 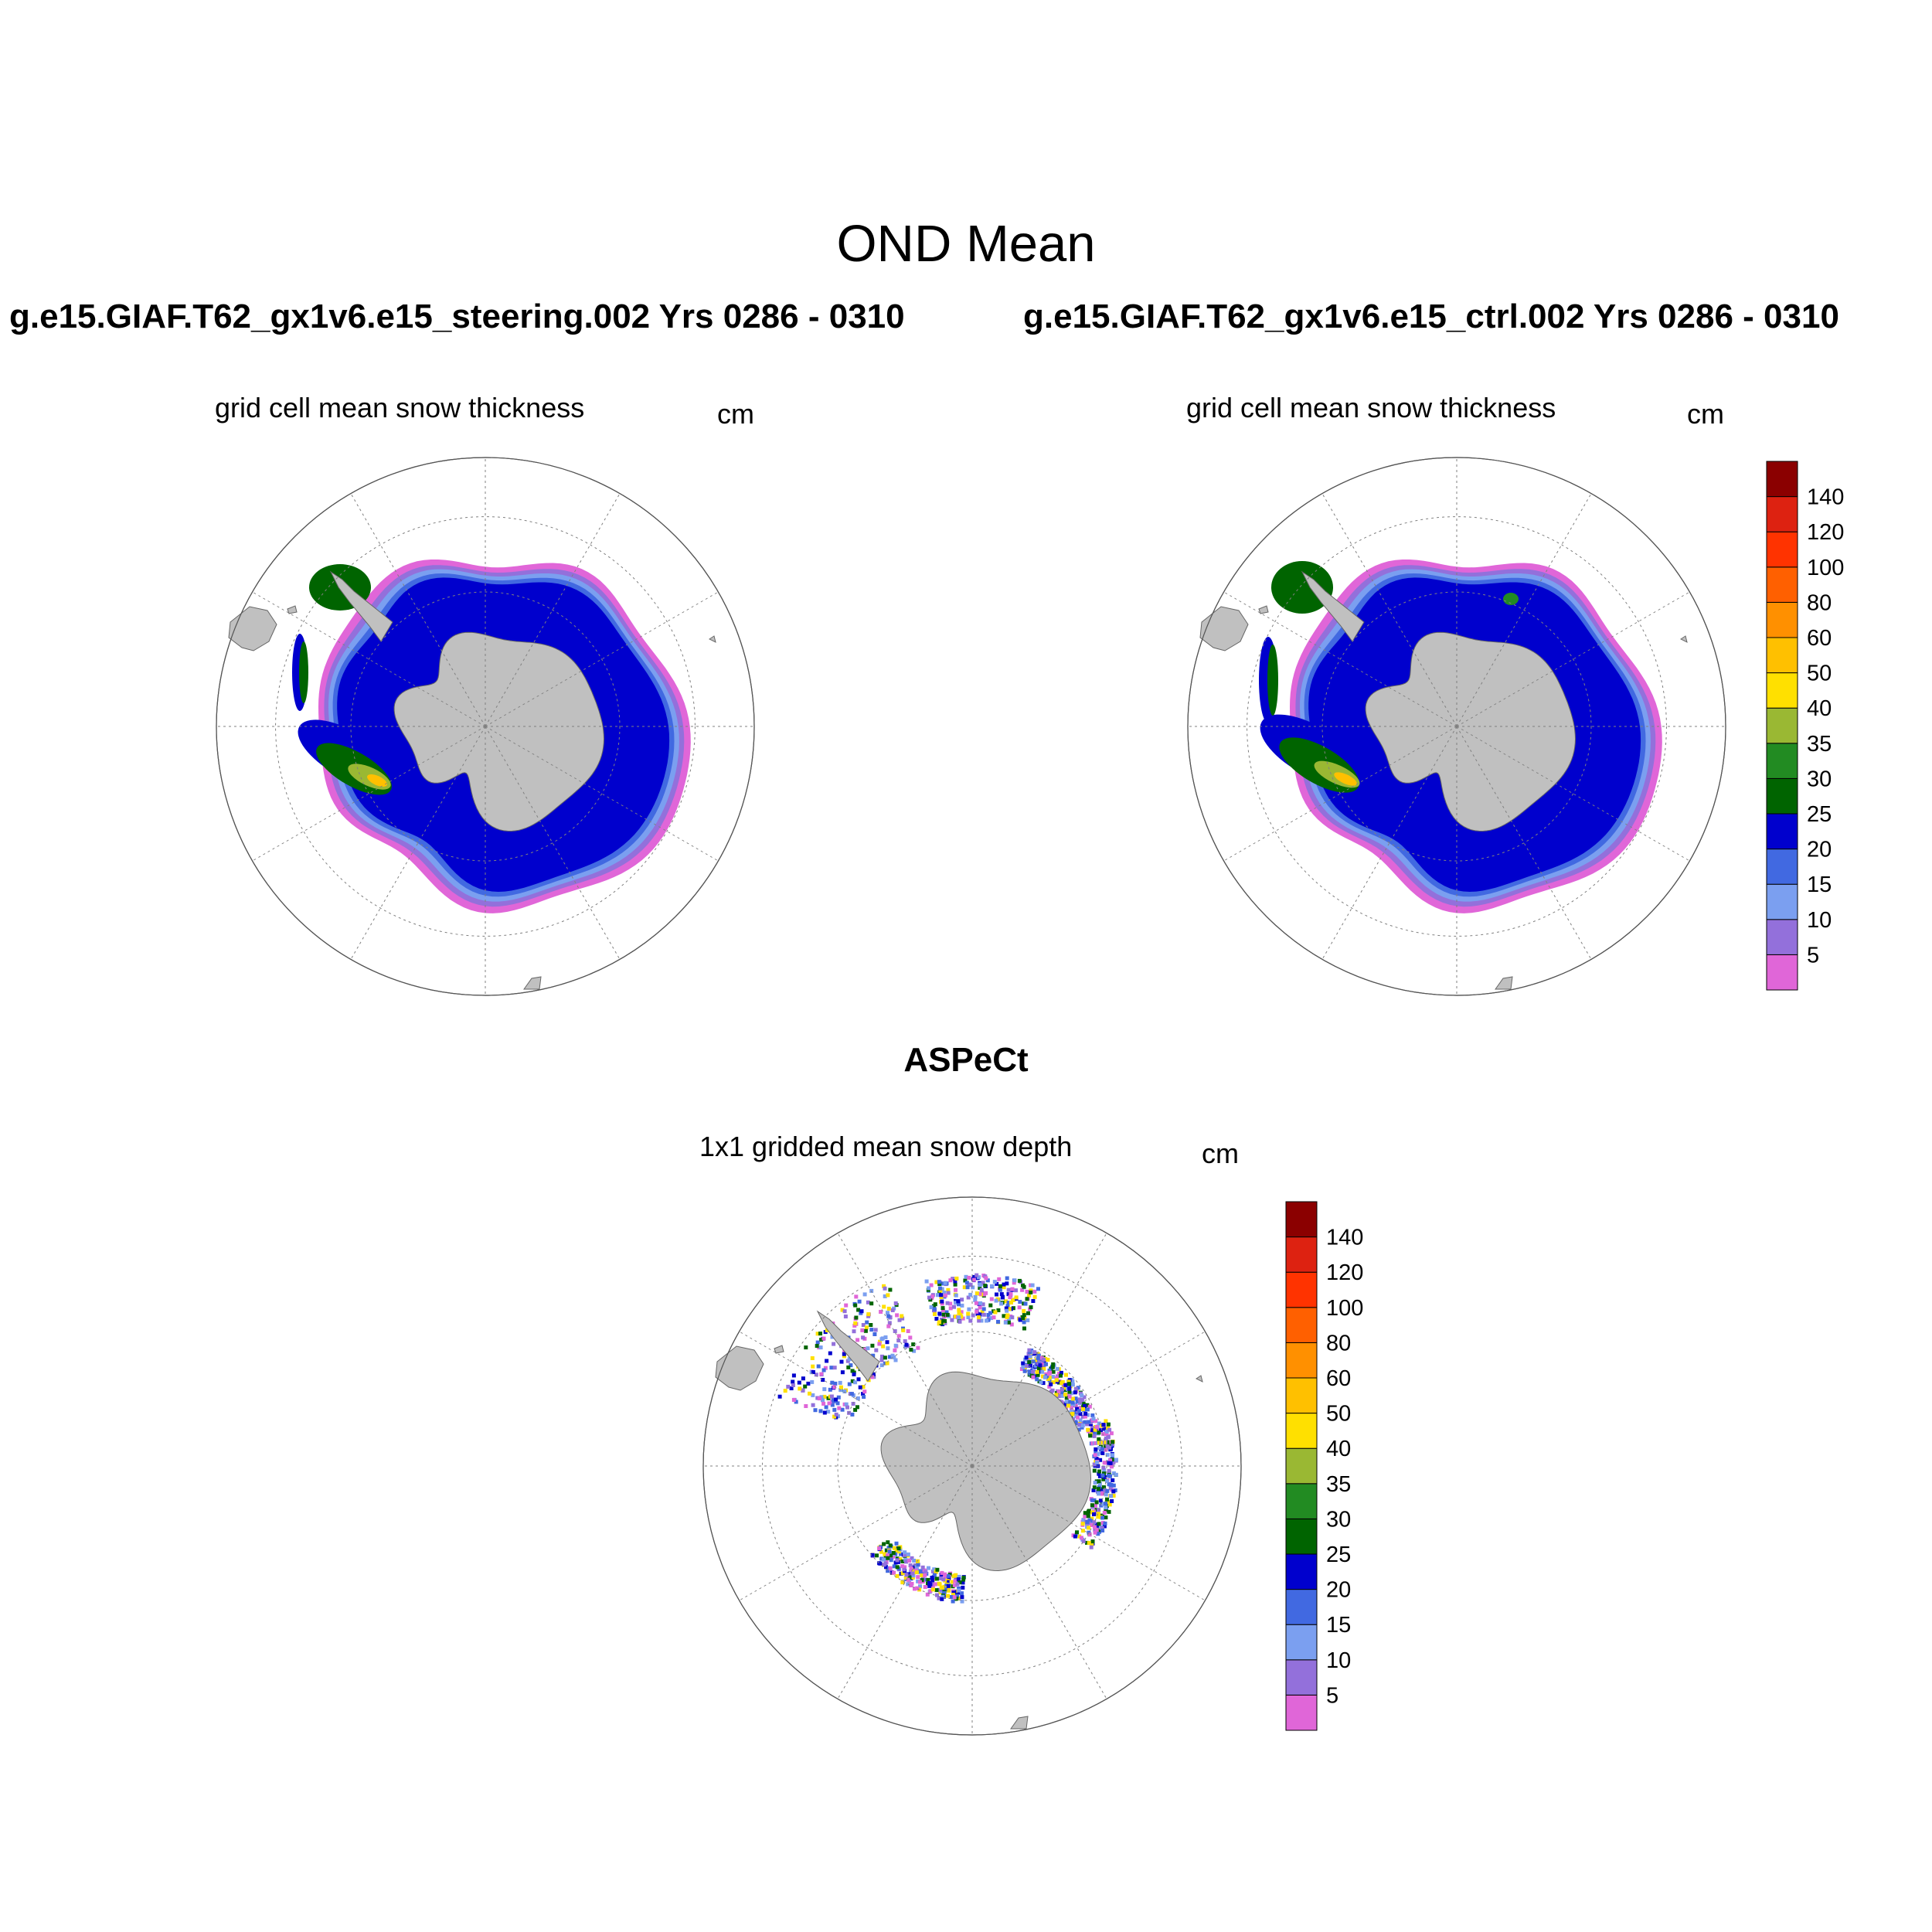 I want to click on observation-title: ASPeCt, so click(x=966, y=1060).